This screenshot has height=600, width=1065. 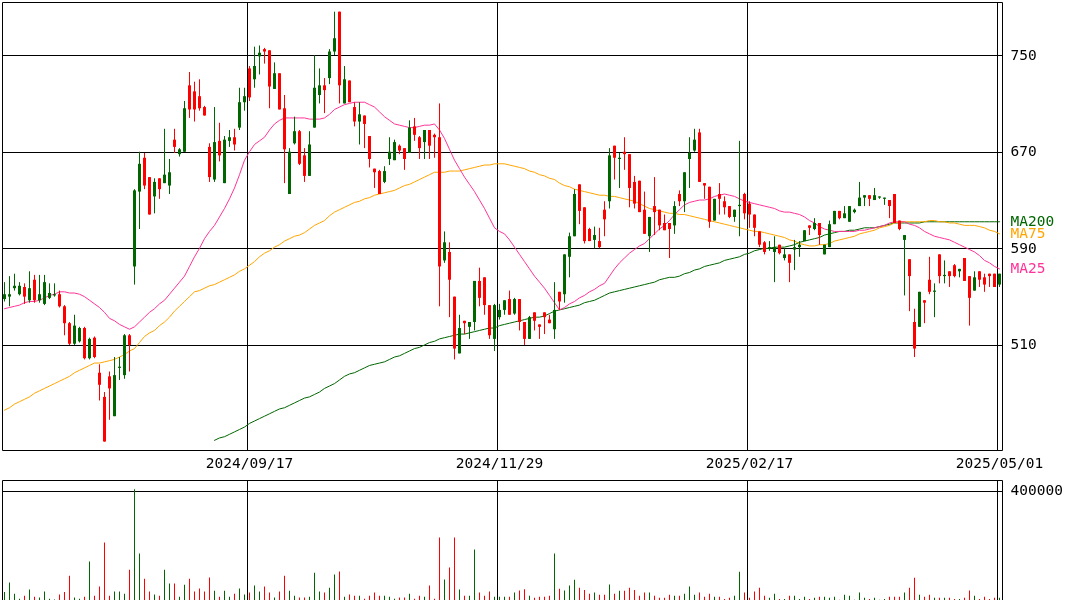 What do you see at coordinates (1036, 490) in the screenshot?
I see `y-tick-label: 400000` at bounding box center [1036, 490].